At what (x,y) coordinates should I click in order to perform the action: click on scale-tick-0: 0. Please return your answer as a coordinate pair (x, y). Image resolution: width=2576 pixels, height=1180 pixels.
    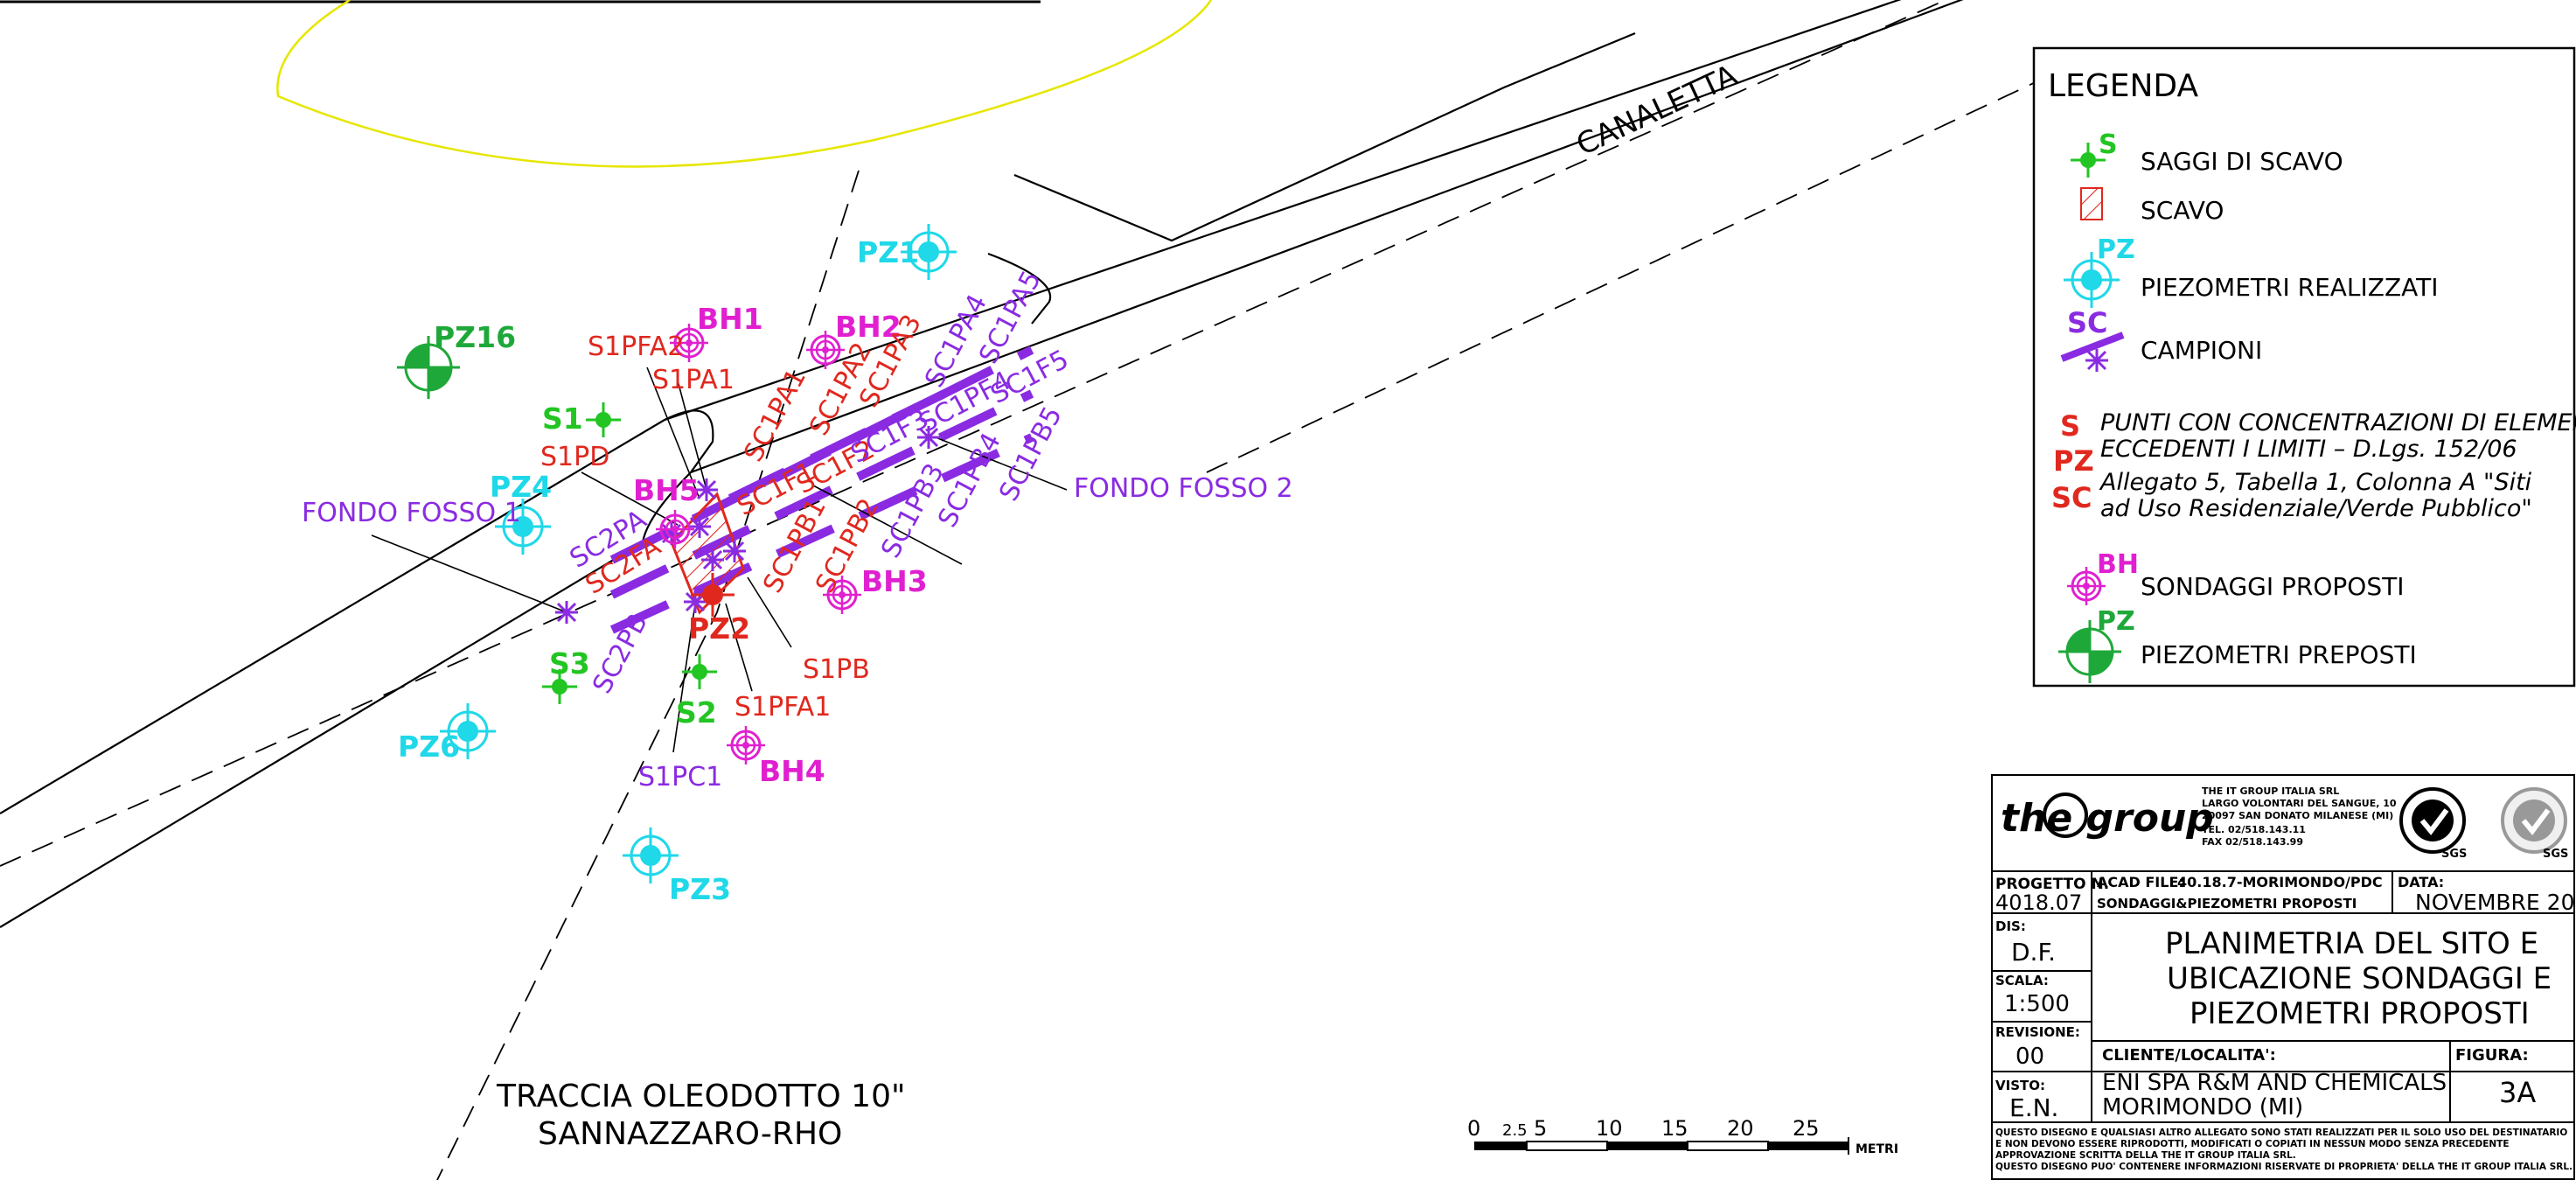
    Looking at the image, I should click on (1473, 1128).